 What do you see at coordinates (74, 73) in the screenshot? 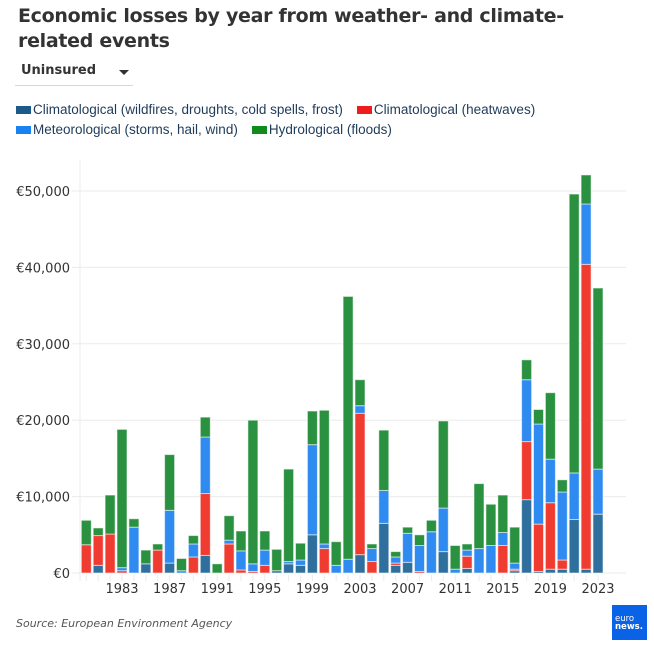
I see `insurance-type-dropdown: Uninsured` at bounding box center [74, 73].